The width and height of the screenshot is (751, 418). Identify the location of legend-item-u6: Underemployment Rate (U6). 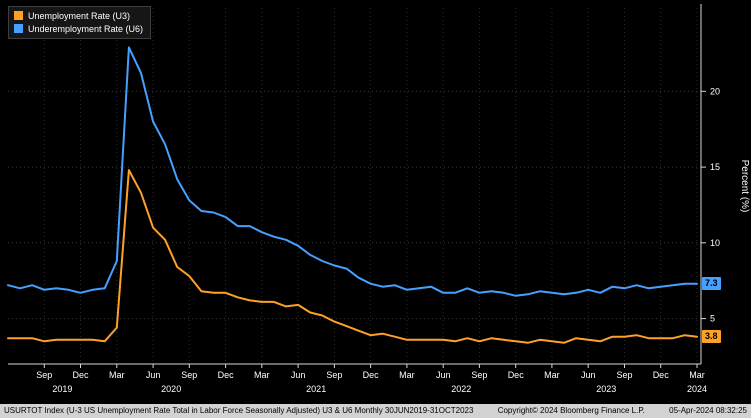
(78, 28).